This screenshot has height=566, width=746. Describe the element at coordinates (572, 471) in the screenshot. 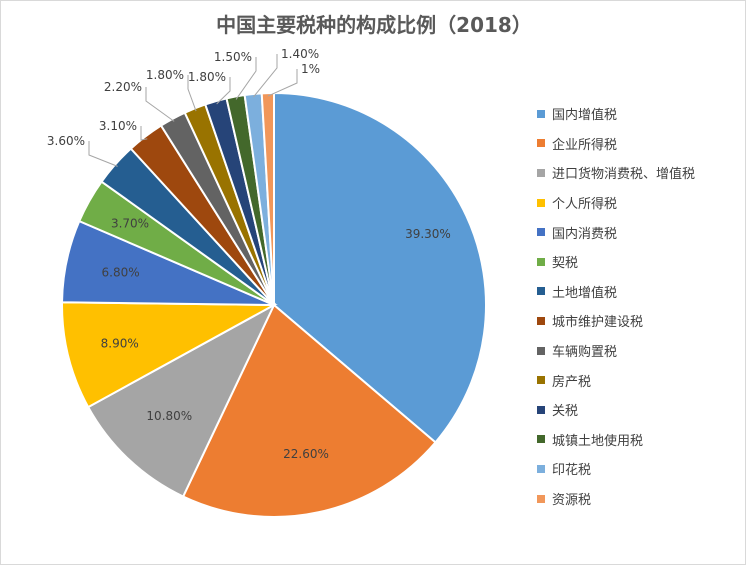

I see `legend-label: 印花税` at that location.